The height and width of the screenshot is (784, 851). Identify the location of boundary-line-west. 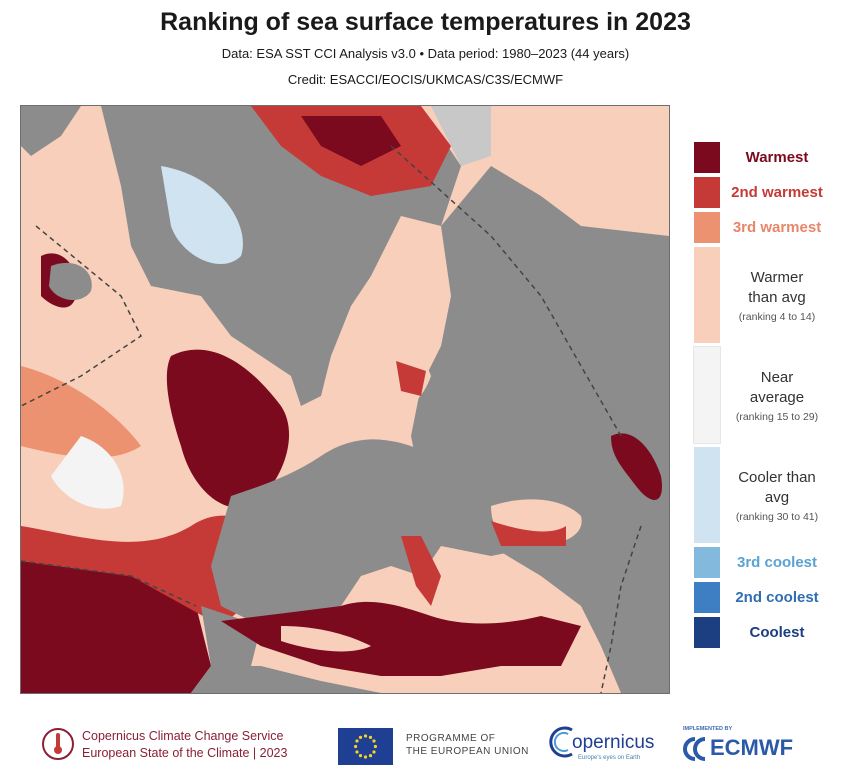
(81, 316).